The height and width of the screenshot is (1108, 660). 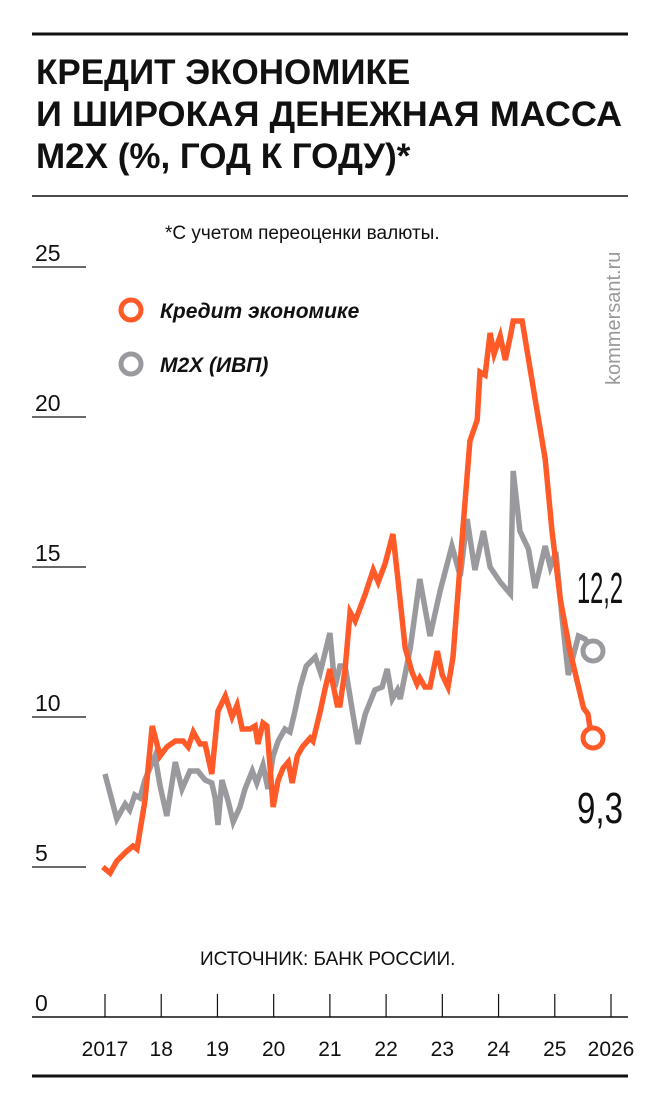 I want to click on legend-marker-m2x, so click(x=131, y=364).